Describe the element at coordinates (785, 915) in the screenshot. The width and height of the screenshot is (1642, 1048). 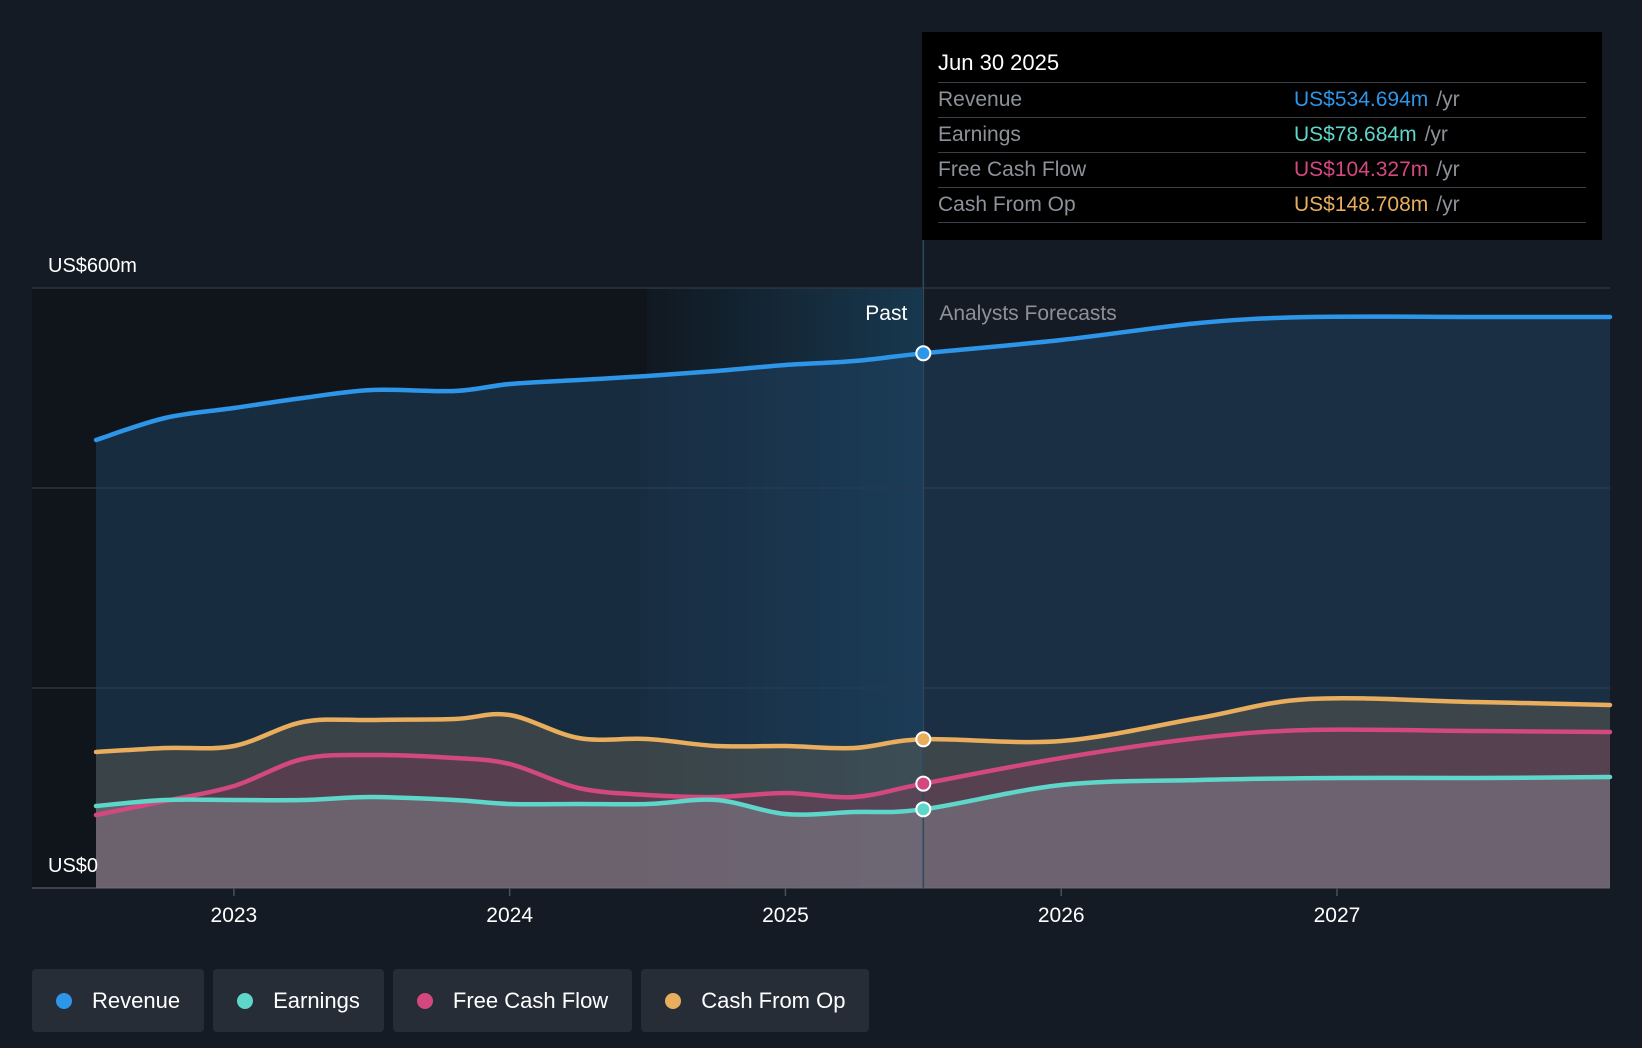
I see `x-tick-label: 2025` at that location.